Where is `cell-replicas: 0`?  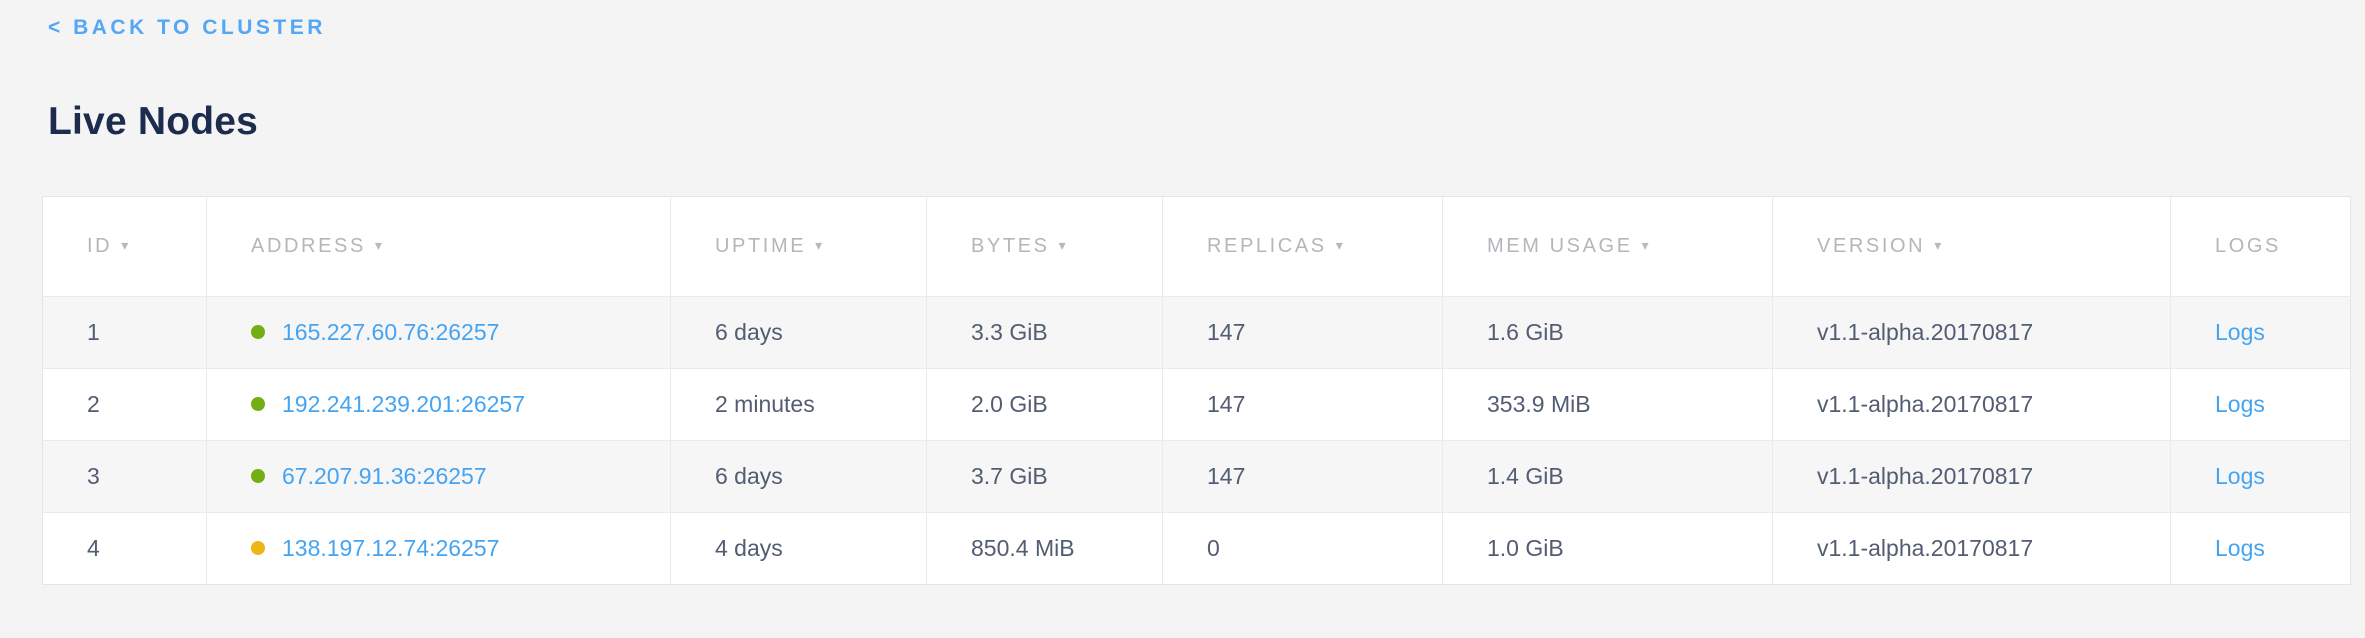
cell-replicas: 0 is located at coordinates (1302, 548).